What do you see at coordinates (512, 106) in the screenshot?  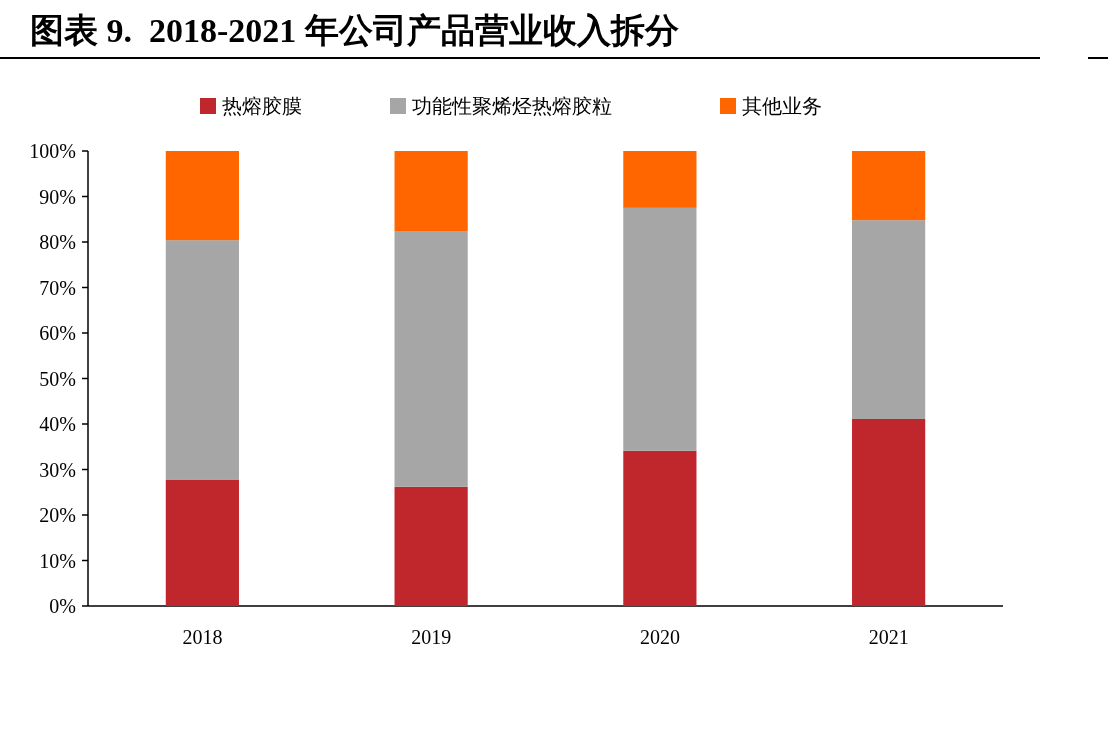 I see `legend-label: 功能性聚烯烃热熔胶粒` at bounding box center [512, 106].